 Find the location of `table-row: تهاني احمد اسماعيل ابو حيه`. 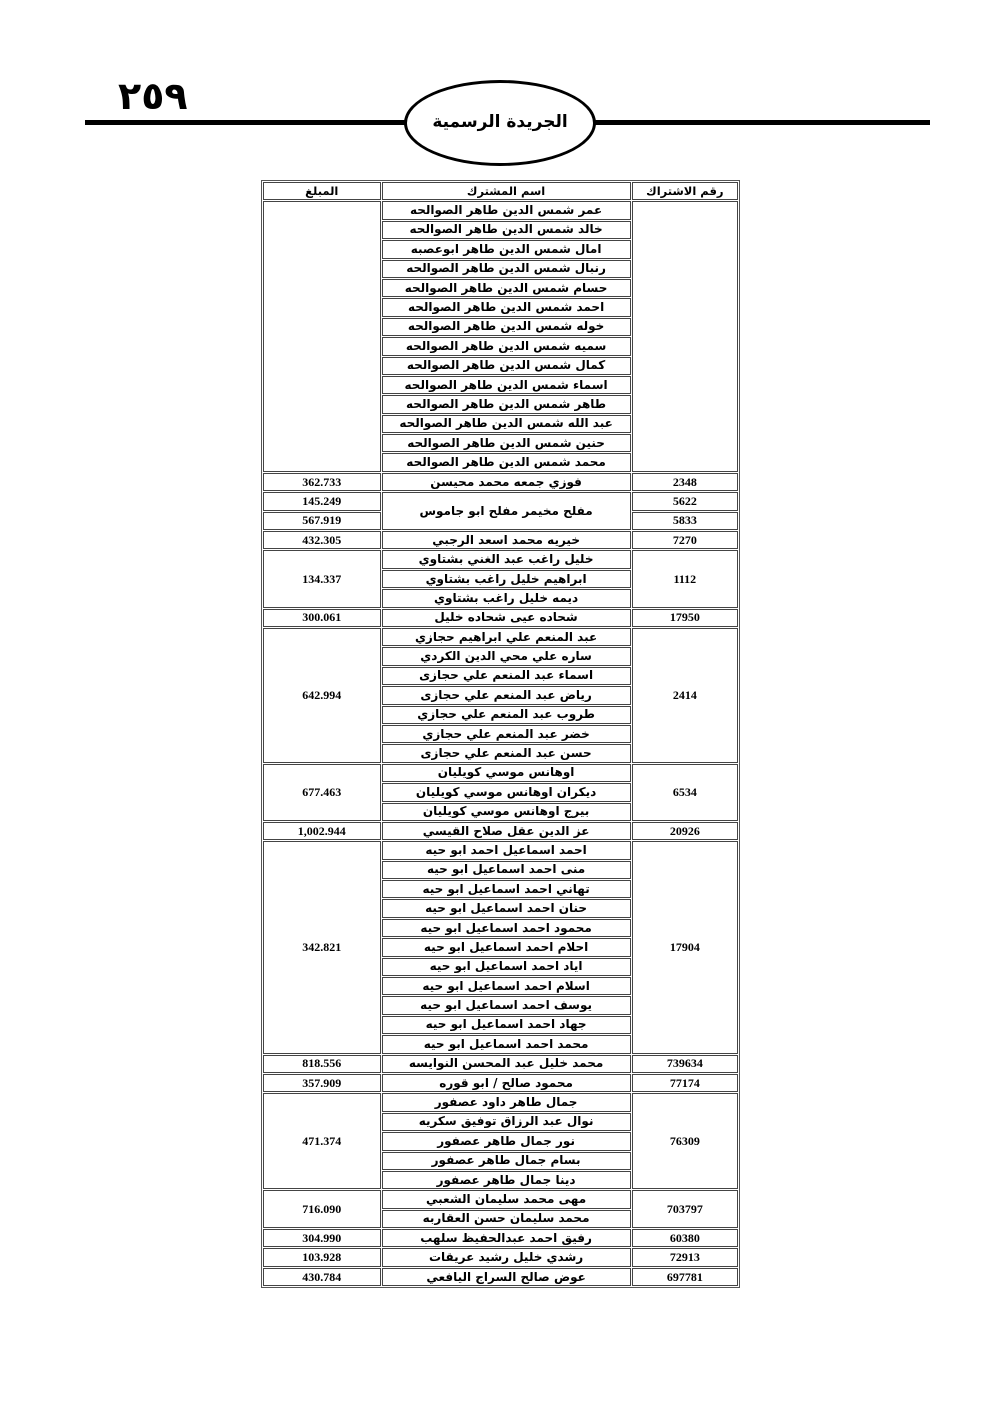

table-row: تهاني احمد اسماعيل ابو حيه is located at coordinates (500, 889).